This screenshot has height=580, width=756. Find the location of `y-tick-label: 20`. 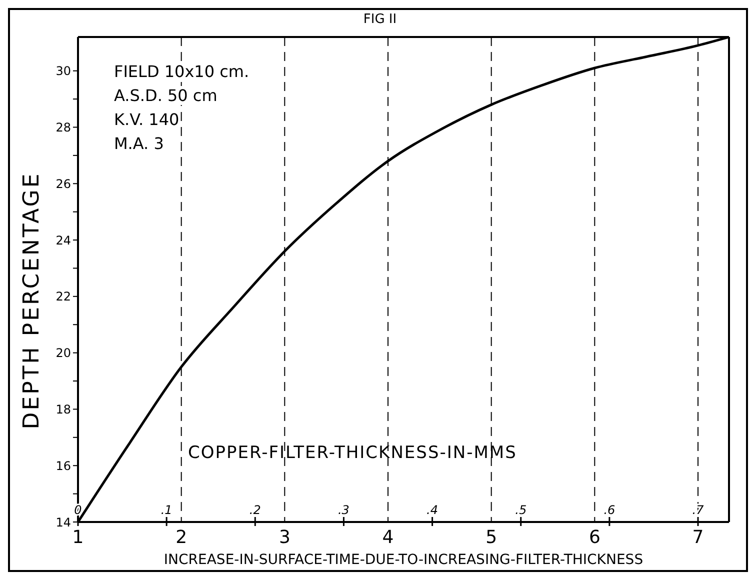

y-tick-label: 20 is located at coordinates (63, 353).